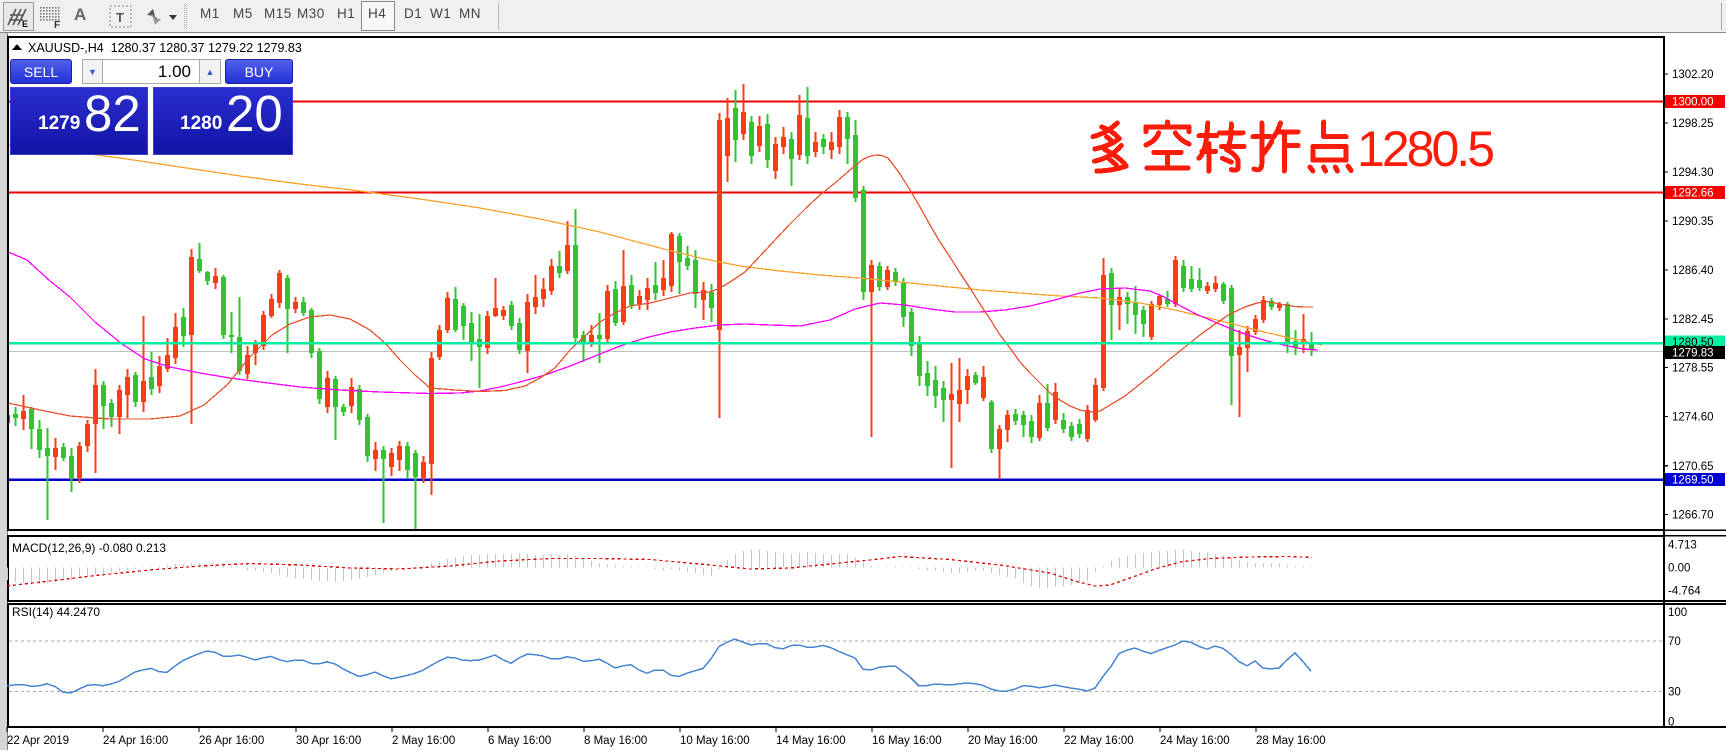  I want to click on svg-text: 1279.83, so click(1693, 354).